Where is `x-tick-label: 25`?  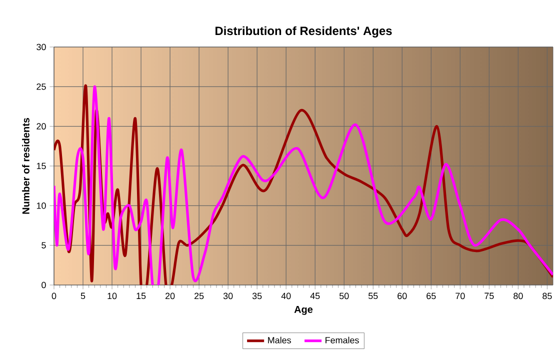 x-tick-label: 25 is located at coordinates (199, 296).